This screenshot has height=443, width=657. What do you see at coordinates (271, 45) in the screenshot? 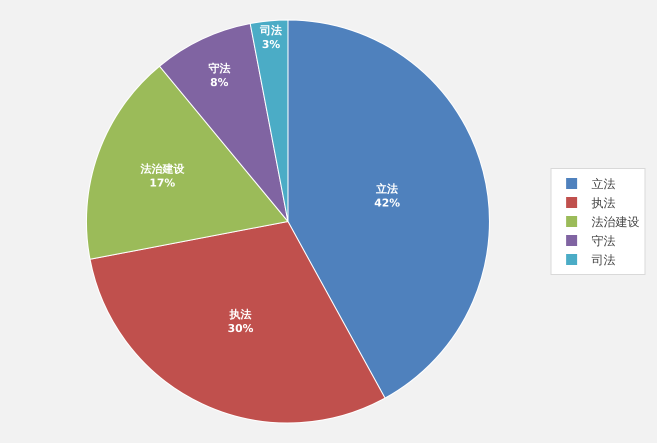
I see `data-label: 3%` at bounding box center [271, 45].